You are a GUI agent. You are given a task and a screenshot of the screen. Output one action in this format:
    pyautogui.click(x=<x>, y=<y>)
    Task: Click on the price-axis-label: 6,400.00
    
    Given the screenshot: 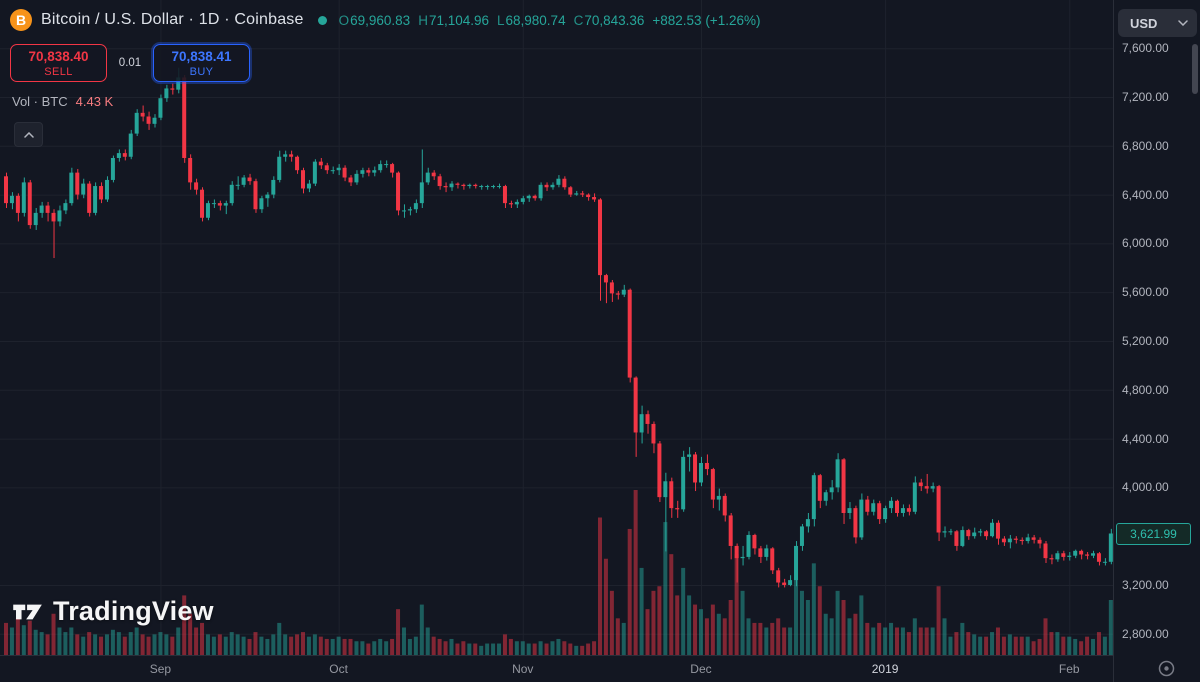 What is the action you would take?
    pyautogui.click(x=1145, y=194)
    